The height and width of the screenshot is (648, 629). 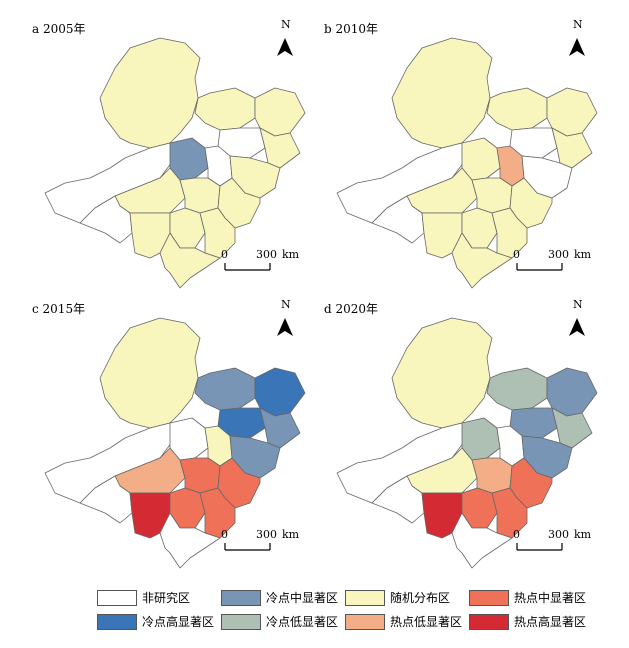 I want to click on legend-label: 热点高显著区, so click(x=550, y=622).